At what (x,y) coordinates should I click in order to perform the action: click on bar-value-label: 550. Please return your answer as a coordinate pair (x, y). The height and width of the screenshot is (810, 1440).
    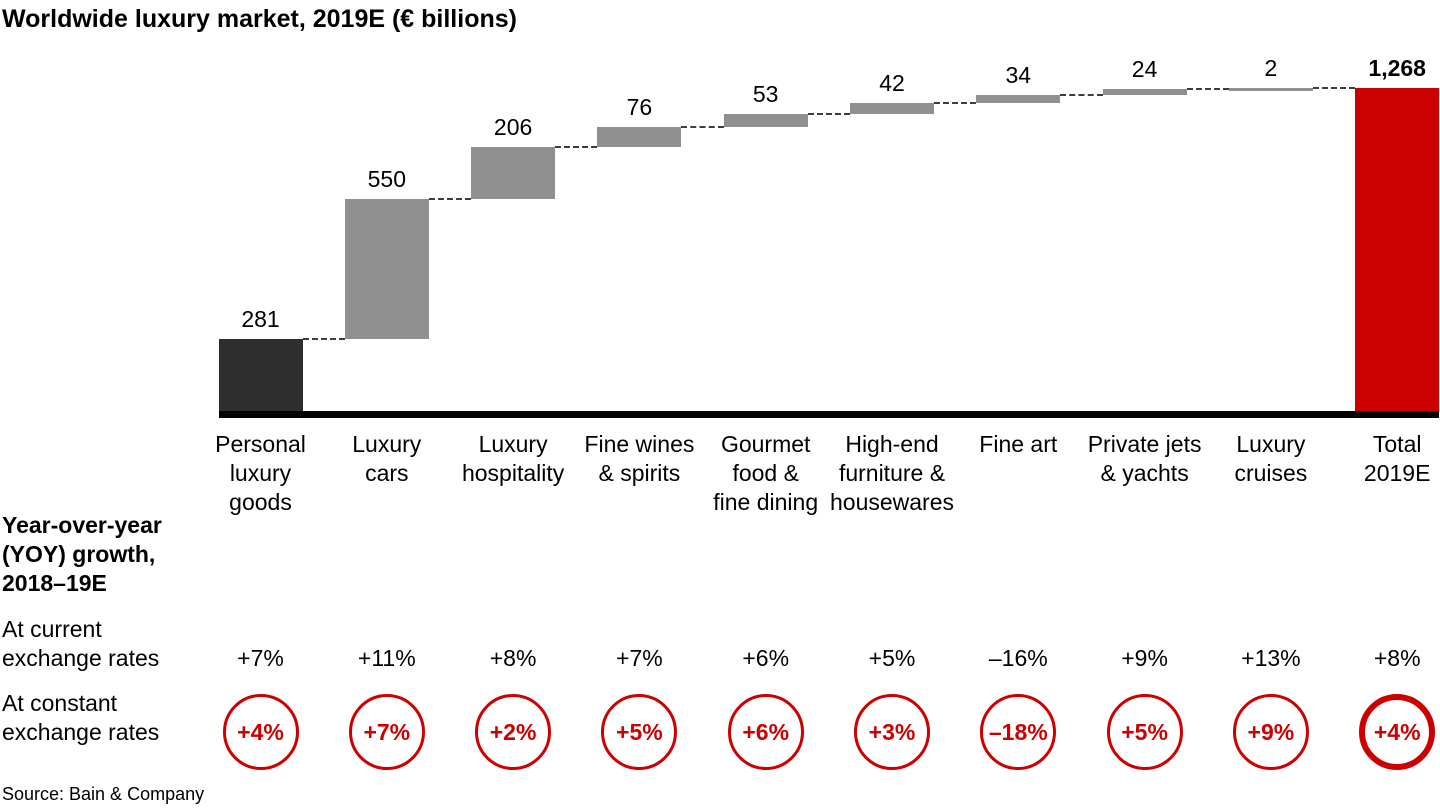
    Looking at the image, I should click on (386, 179).